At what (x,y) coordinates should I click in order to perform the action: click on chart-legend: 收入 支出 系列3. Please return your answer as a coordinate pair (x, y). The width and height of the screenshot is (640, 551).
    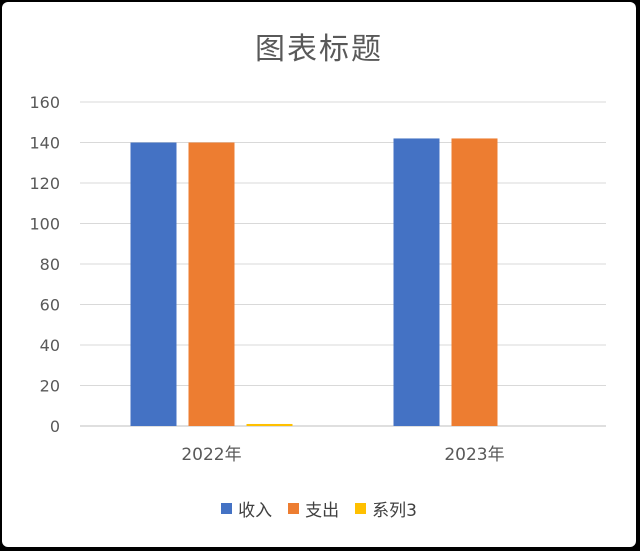
    Looking at the image, I should click on (319, 508).